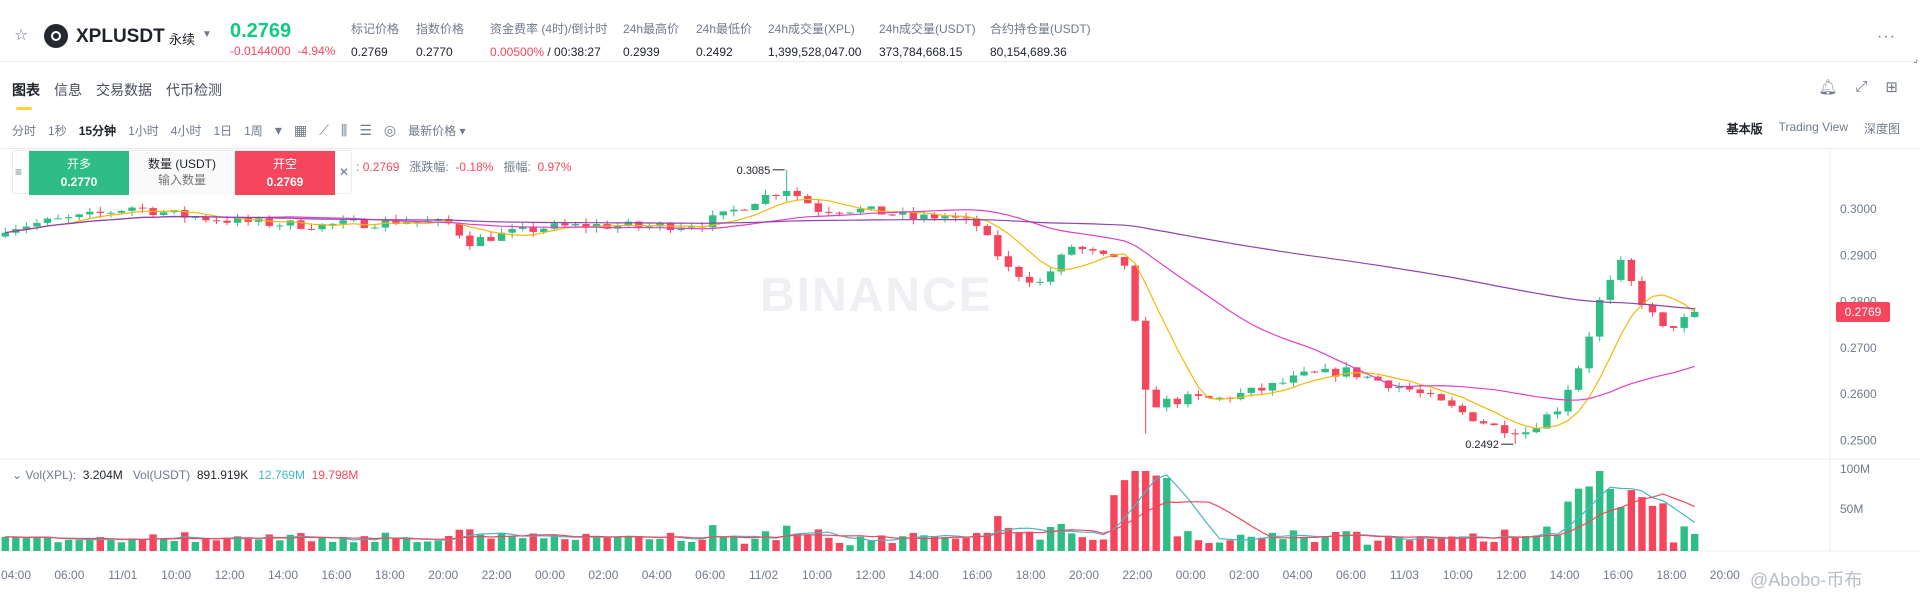  What do you see at coordinates (223, 130) in the screenshot?
I see `interval-1d: 1日` at bounding box center [223, 130].